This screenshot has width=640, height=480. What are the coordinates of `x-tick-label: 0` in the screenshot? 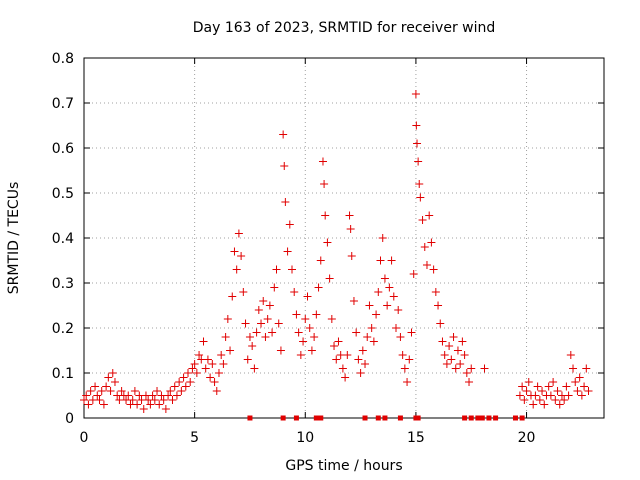 It's located at (84, 438).